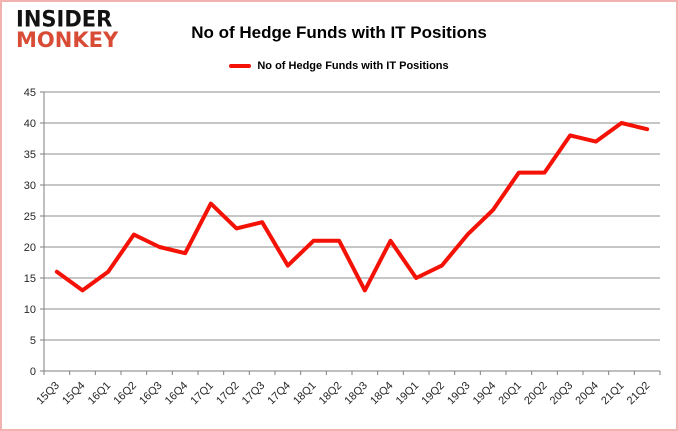 The image size is (678, 431). Describe the element at coordinates (510, 394) in the screenshot. I see `x-axis-label: 20Q1` at that location.